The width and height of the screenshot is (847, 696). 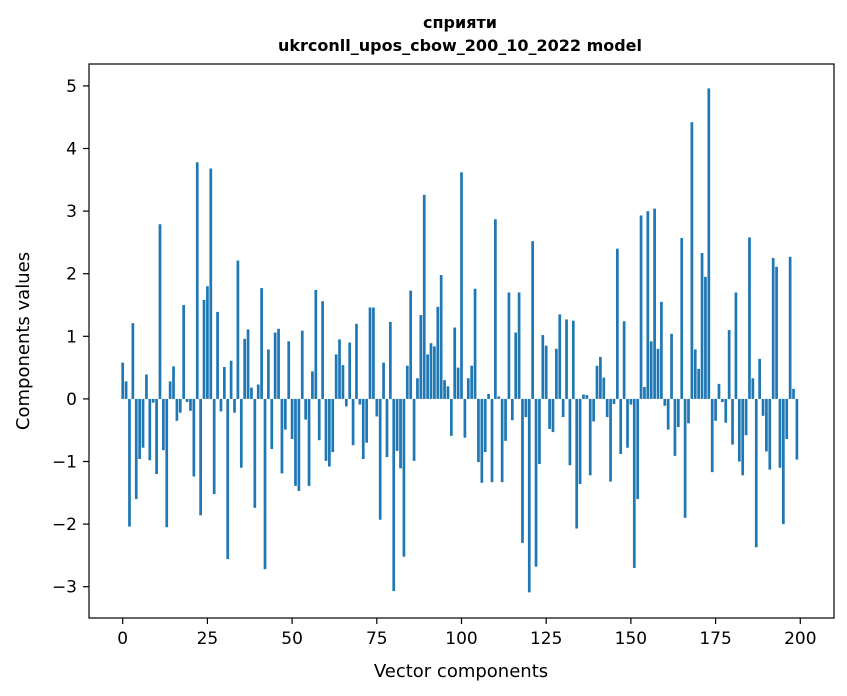 I want to click on x-tick-label: 75, so click(x=377, y=639).